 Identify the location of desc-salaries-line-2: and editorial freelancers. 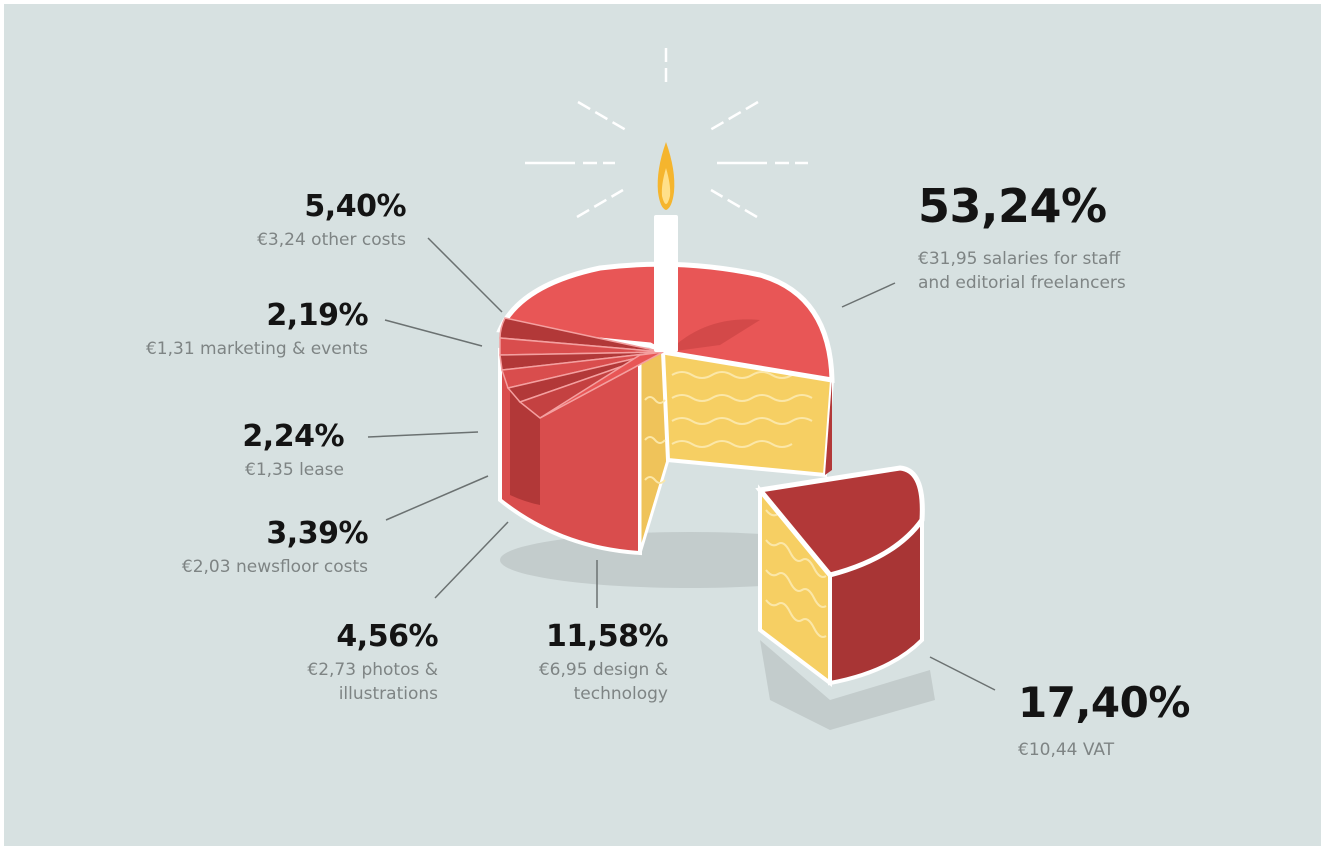
(1022, 283).